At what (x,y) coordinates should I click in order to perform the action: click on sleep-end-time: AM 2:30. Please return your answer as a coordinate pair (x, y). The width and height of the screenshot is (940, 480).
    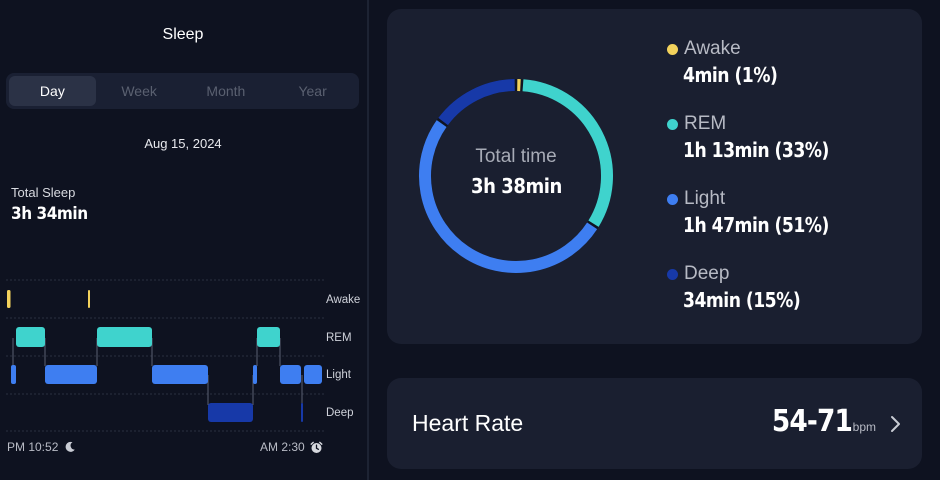
    Looking at the image, I should click on (291, 447).